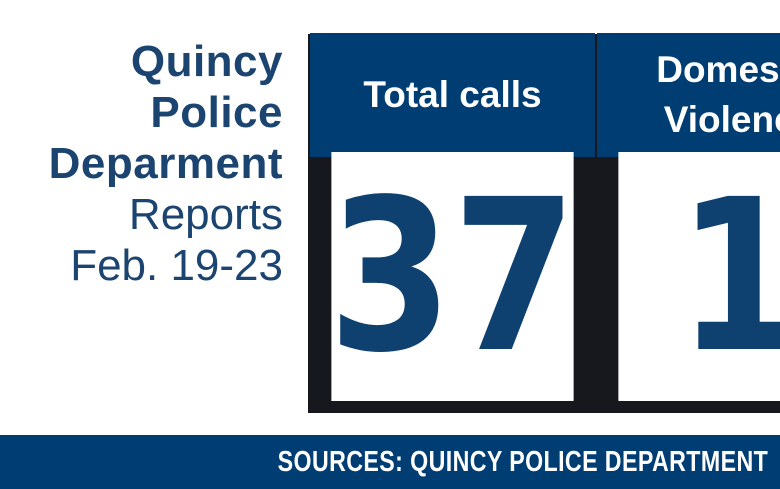 The width and height of the screenshot is (780, 489). Describe the element at coordinates (206, 61) in the screenshot. I see `title-line-quincy: Quincy` at that location.